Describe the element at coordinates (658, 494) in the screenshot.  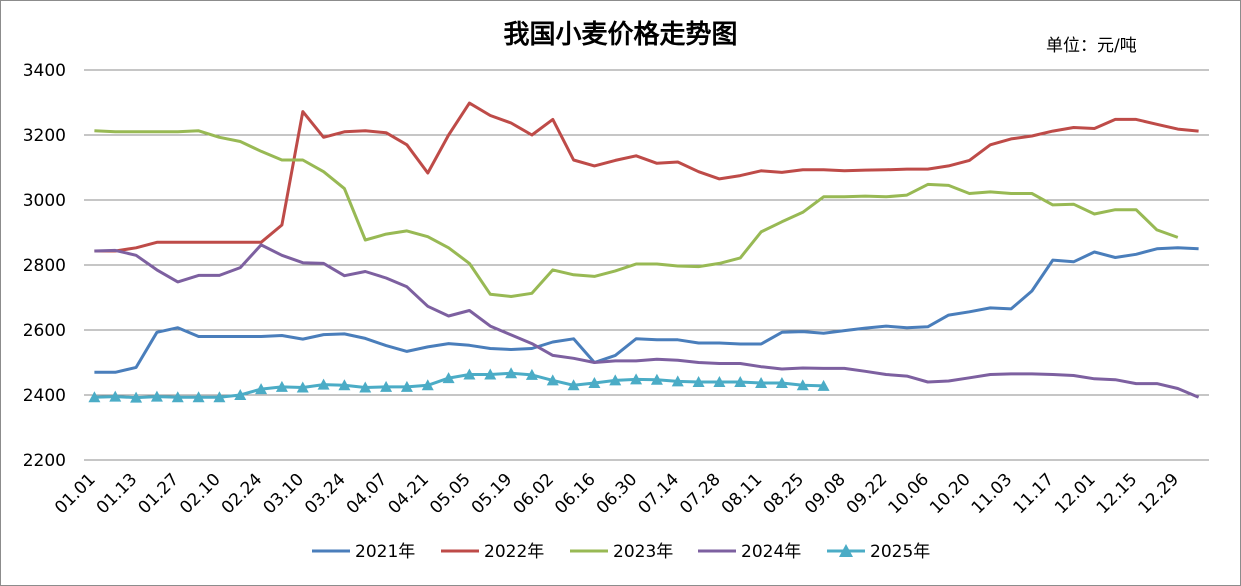
I see `x-tick-label: 07.14` at that location.